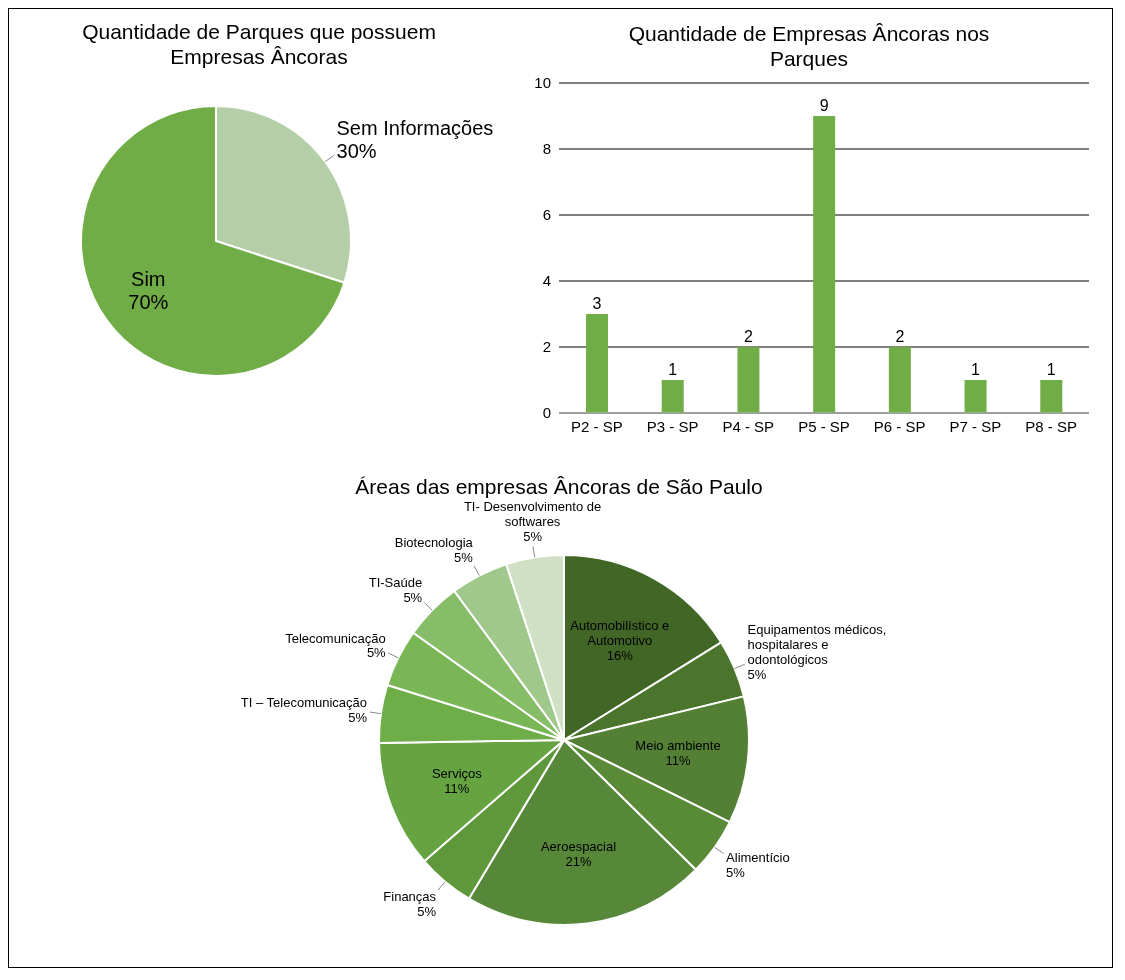 This screenshot has width=1125, height=980. I want to click on slice-label: Meio ambiente, so click(678, 745).